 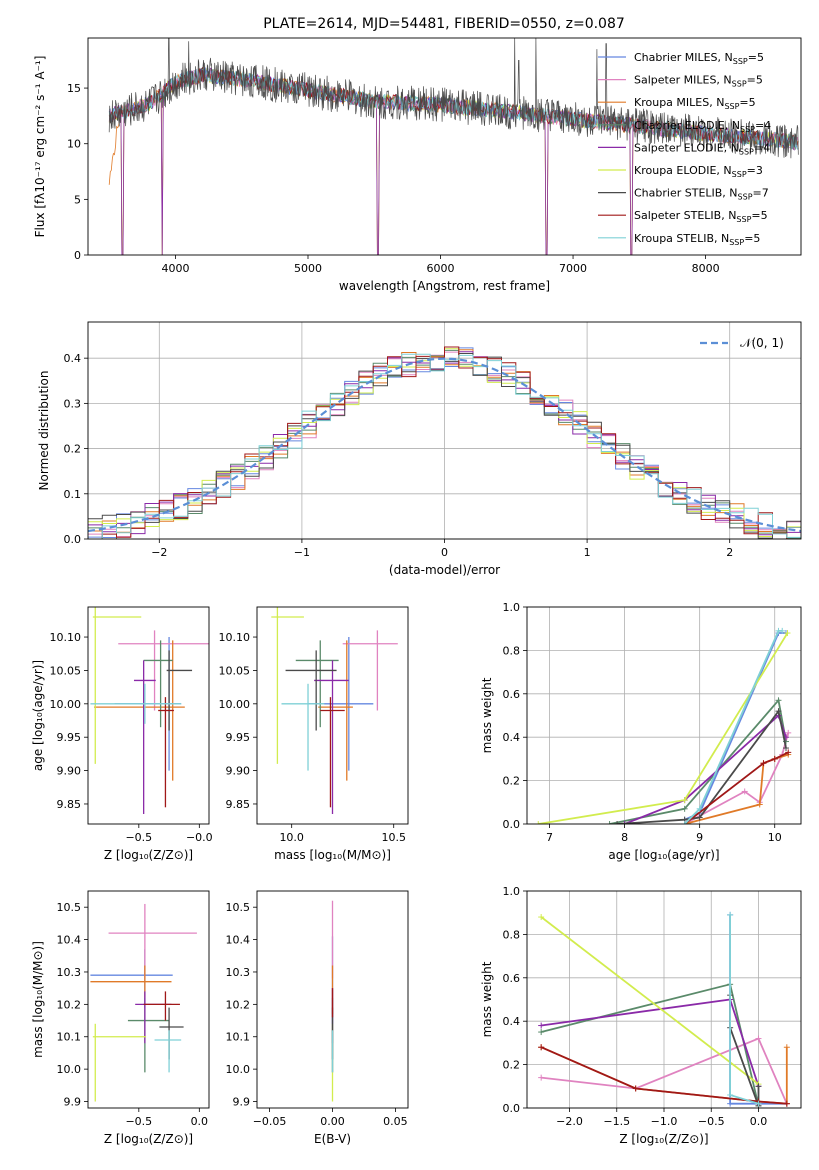 I want to click on y-axis-label: mass weight, so click(x=487, y=999).